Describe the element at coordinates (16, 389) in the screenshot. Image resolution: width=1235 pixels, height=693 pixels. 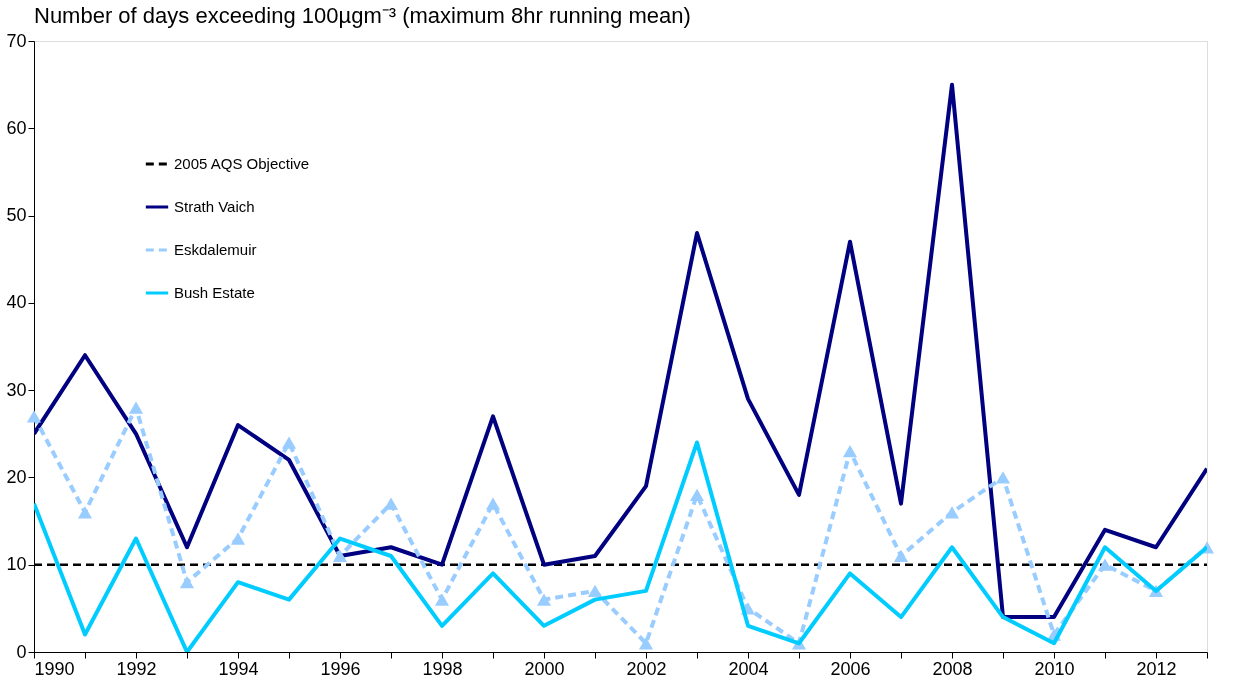
I see `y-tick-label: 30` at that location.